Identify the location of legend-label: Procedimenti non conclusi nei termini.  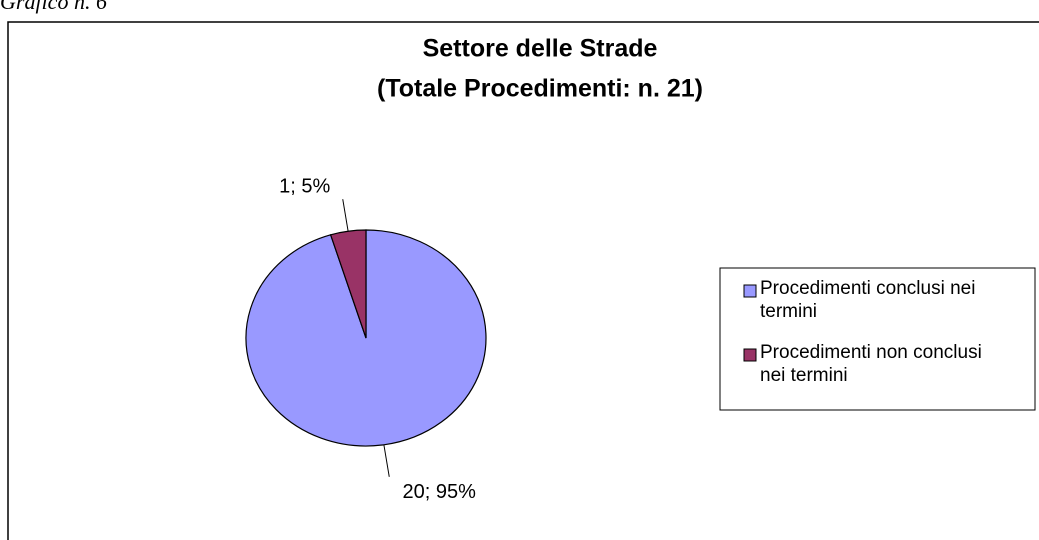
(871, 364).